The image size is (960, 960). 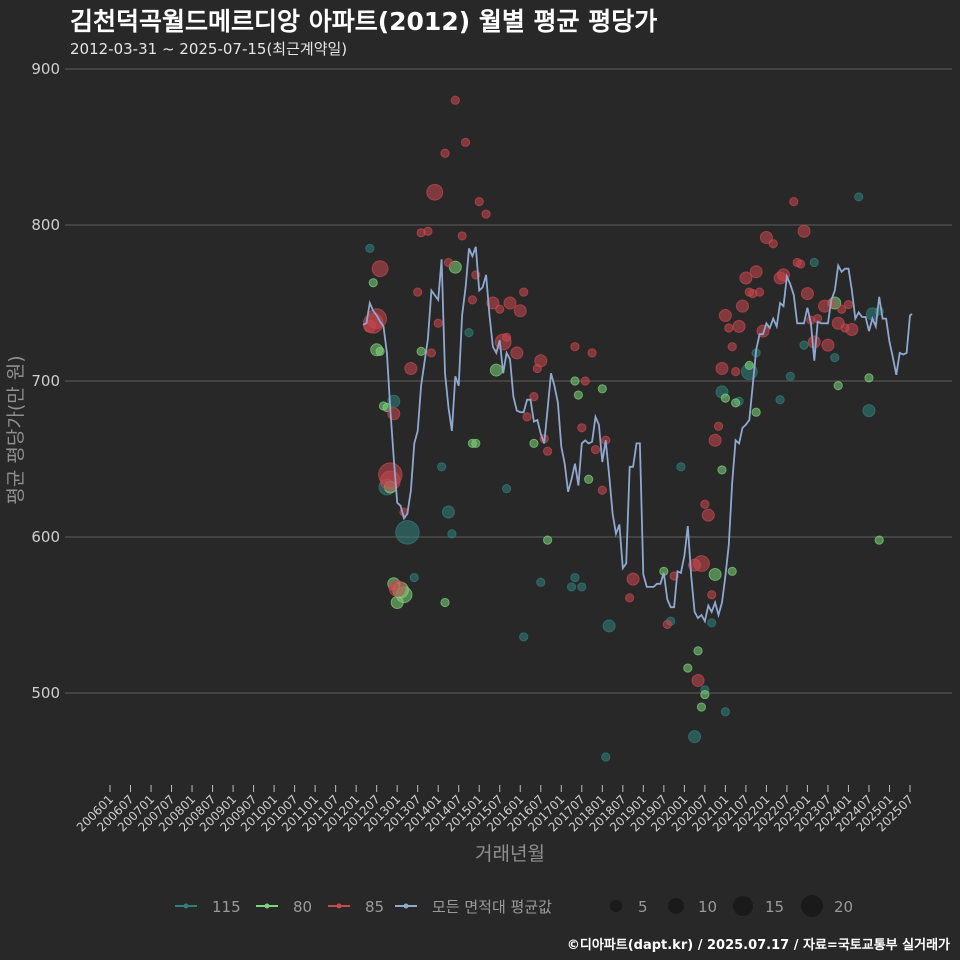 I want to click on legend-dot-s80, so click(x=267, y=906).